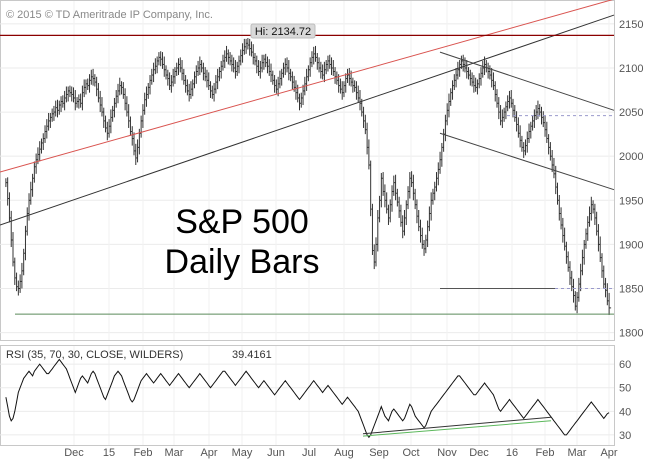  I want to click on price-tick-label: 2150, so click(631, 25).